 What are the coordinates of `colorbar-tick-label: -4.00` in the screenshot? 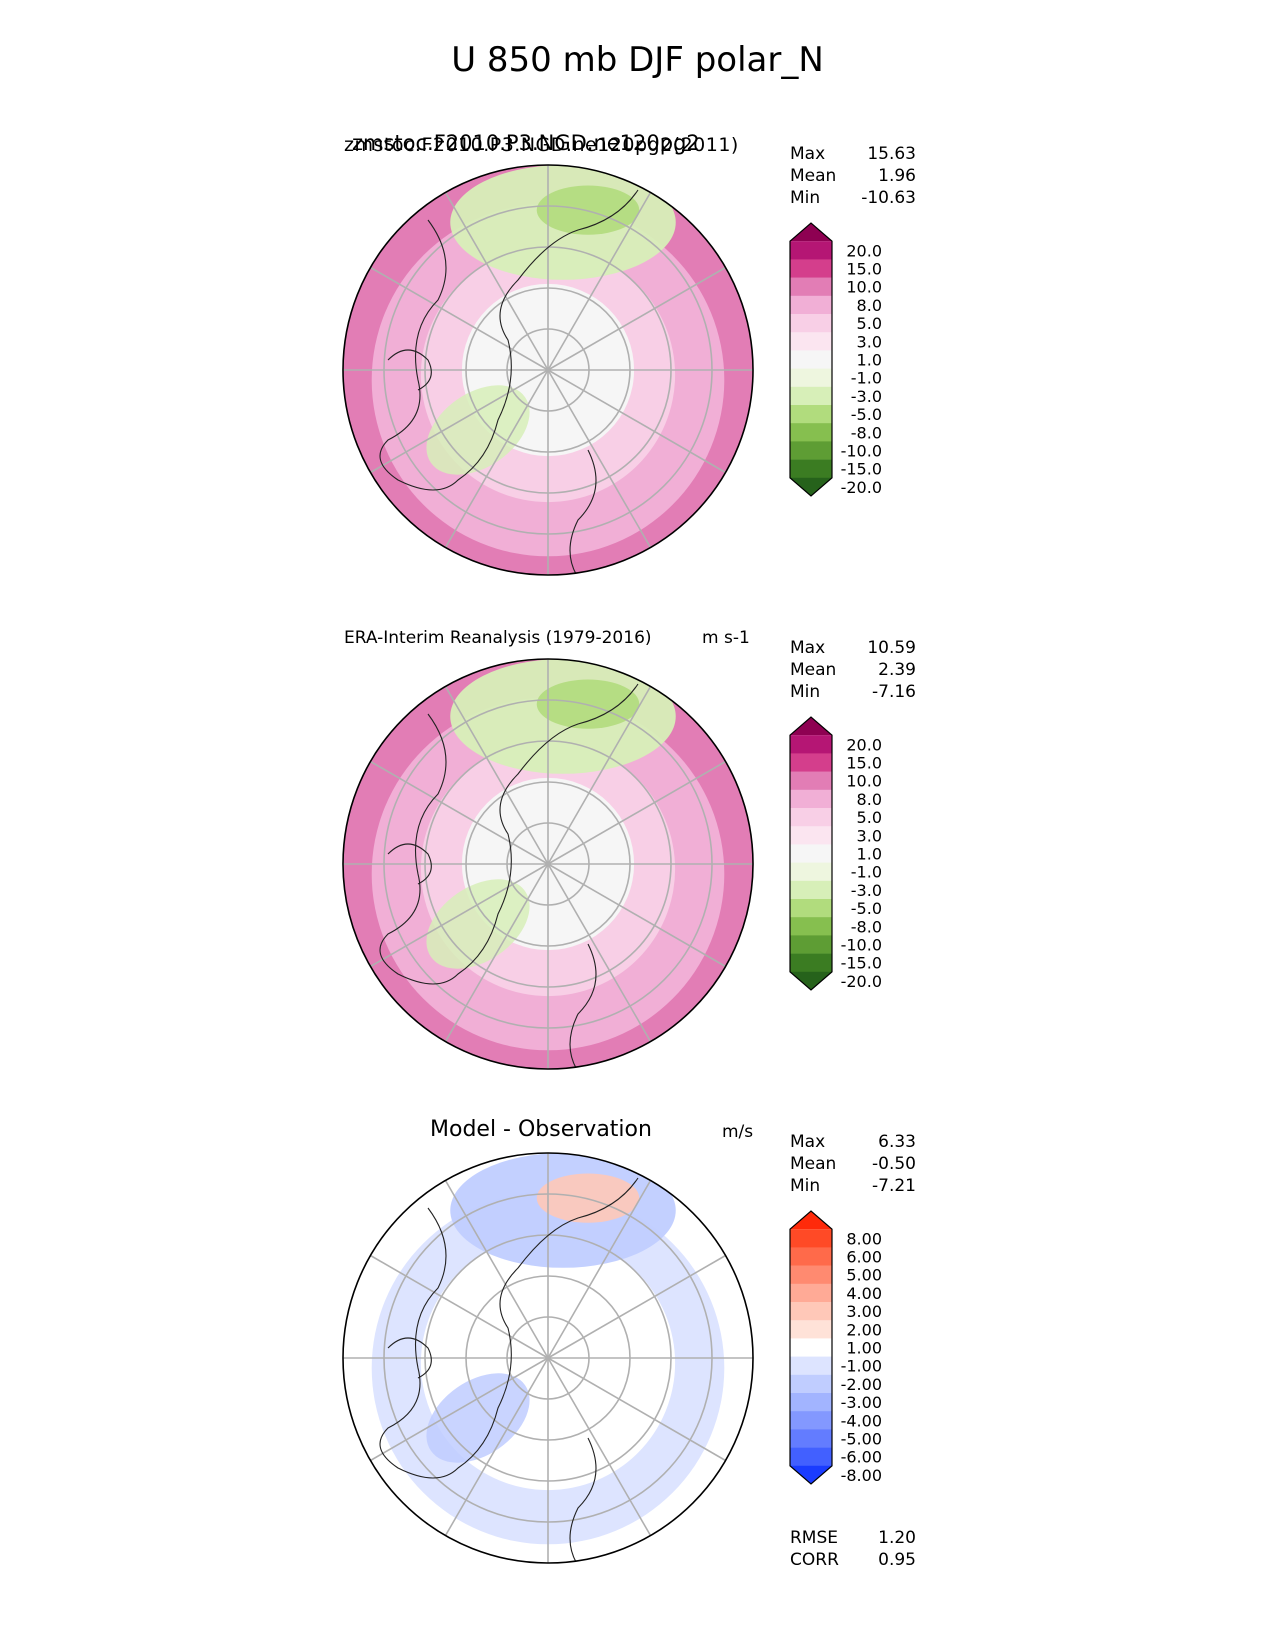 It's located at (861, 1420).